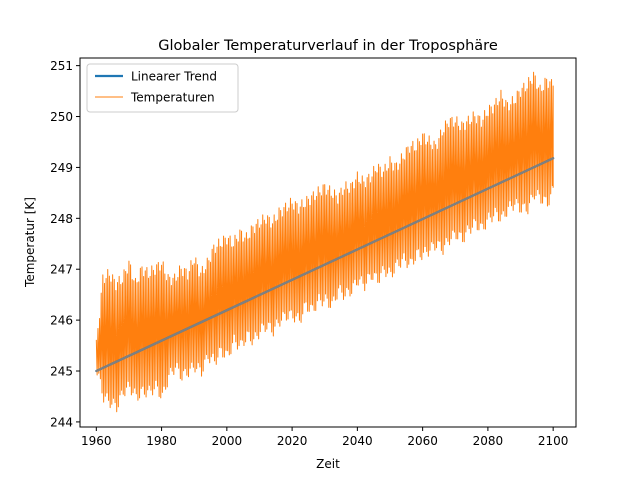 The image size is (640, 480). What do you see at coordinates (227, 441) in the screenshot?
I see `x-tick-label: 2000` at bounding box center [227, 441].